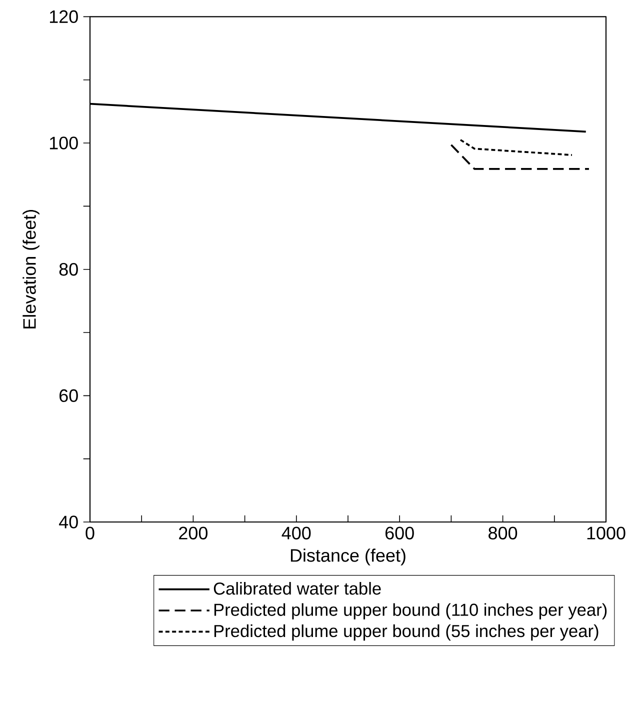  What do you see at coordinates (64, 143) in the screenshot?
I see `y-tick-label: 100` at bounding box center [64, 143].